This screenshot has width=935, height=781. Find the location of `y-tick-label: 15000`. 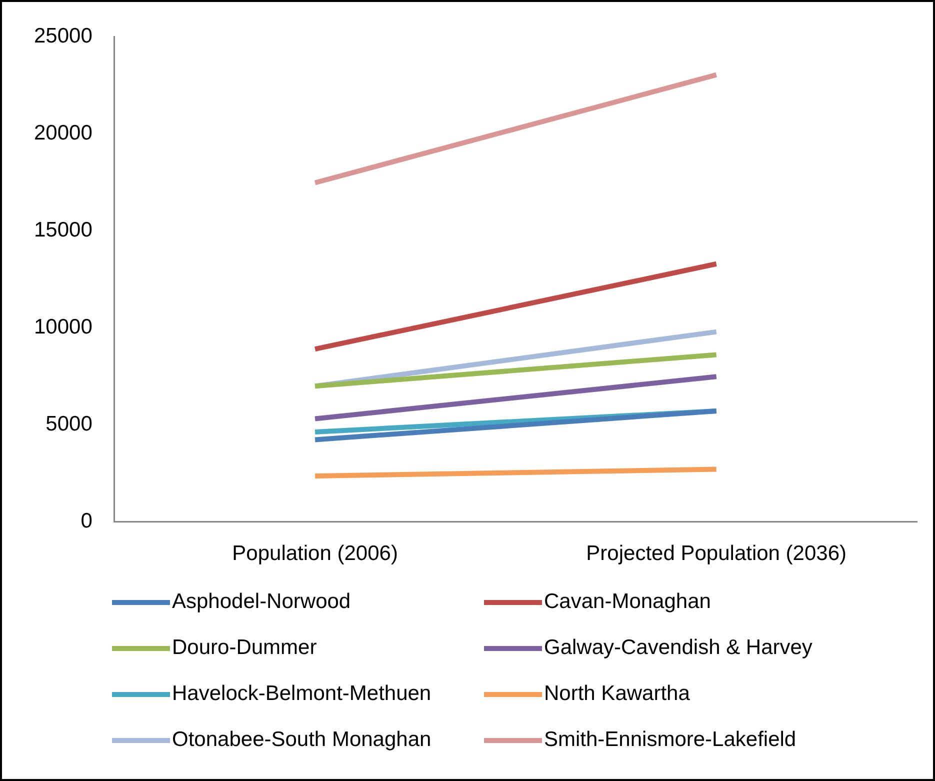

y-tick-label: 15000 is located at coordinates (63, 230).